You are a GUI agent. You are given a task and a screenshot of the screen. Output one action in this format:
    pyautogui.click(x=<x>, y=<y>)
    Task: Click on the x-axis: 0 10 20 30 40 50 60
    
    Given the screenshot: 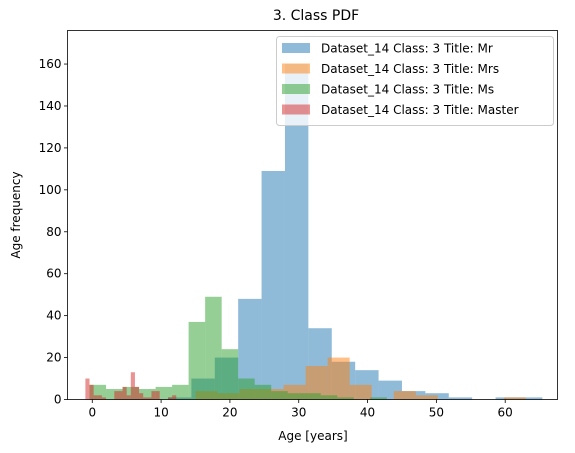 What is the action you would take?
    pyautogui.click(x=300, y=409)
    